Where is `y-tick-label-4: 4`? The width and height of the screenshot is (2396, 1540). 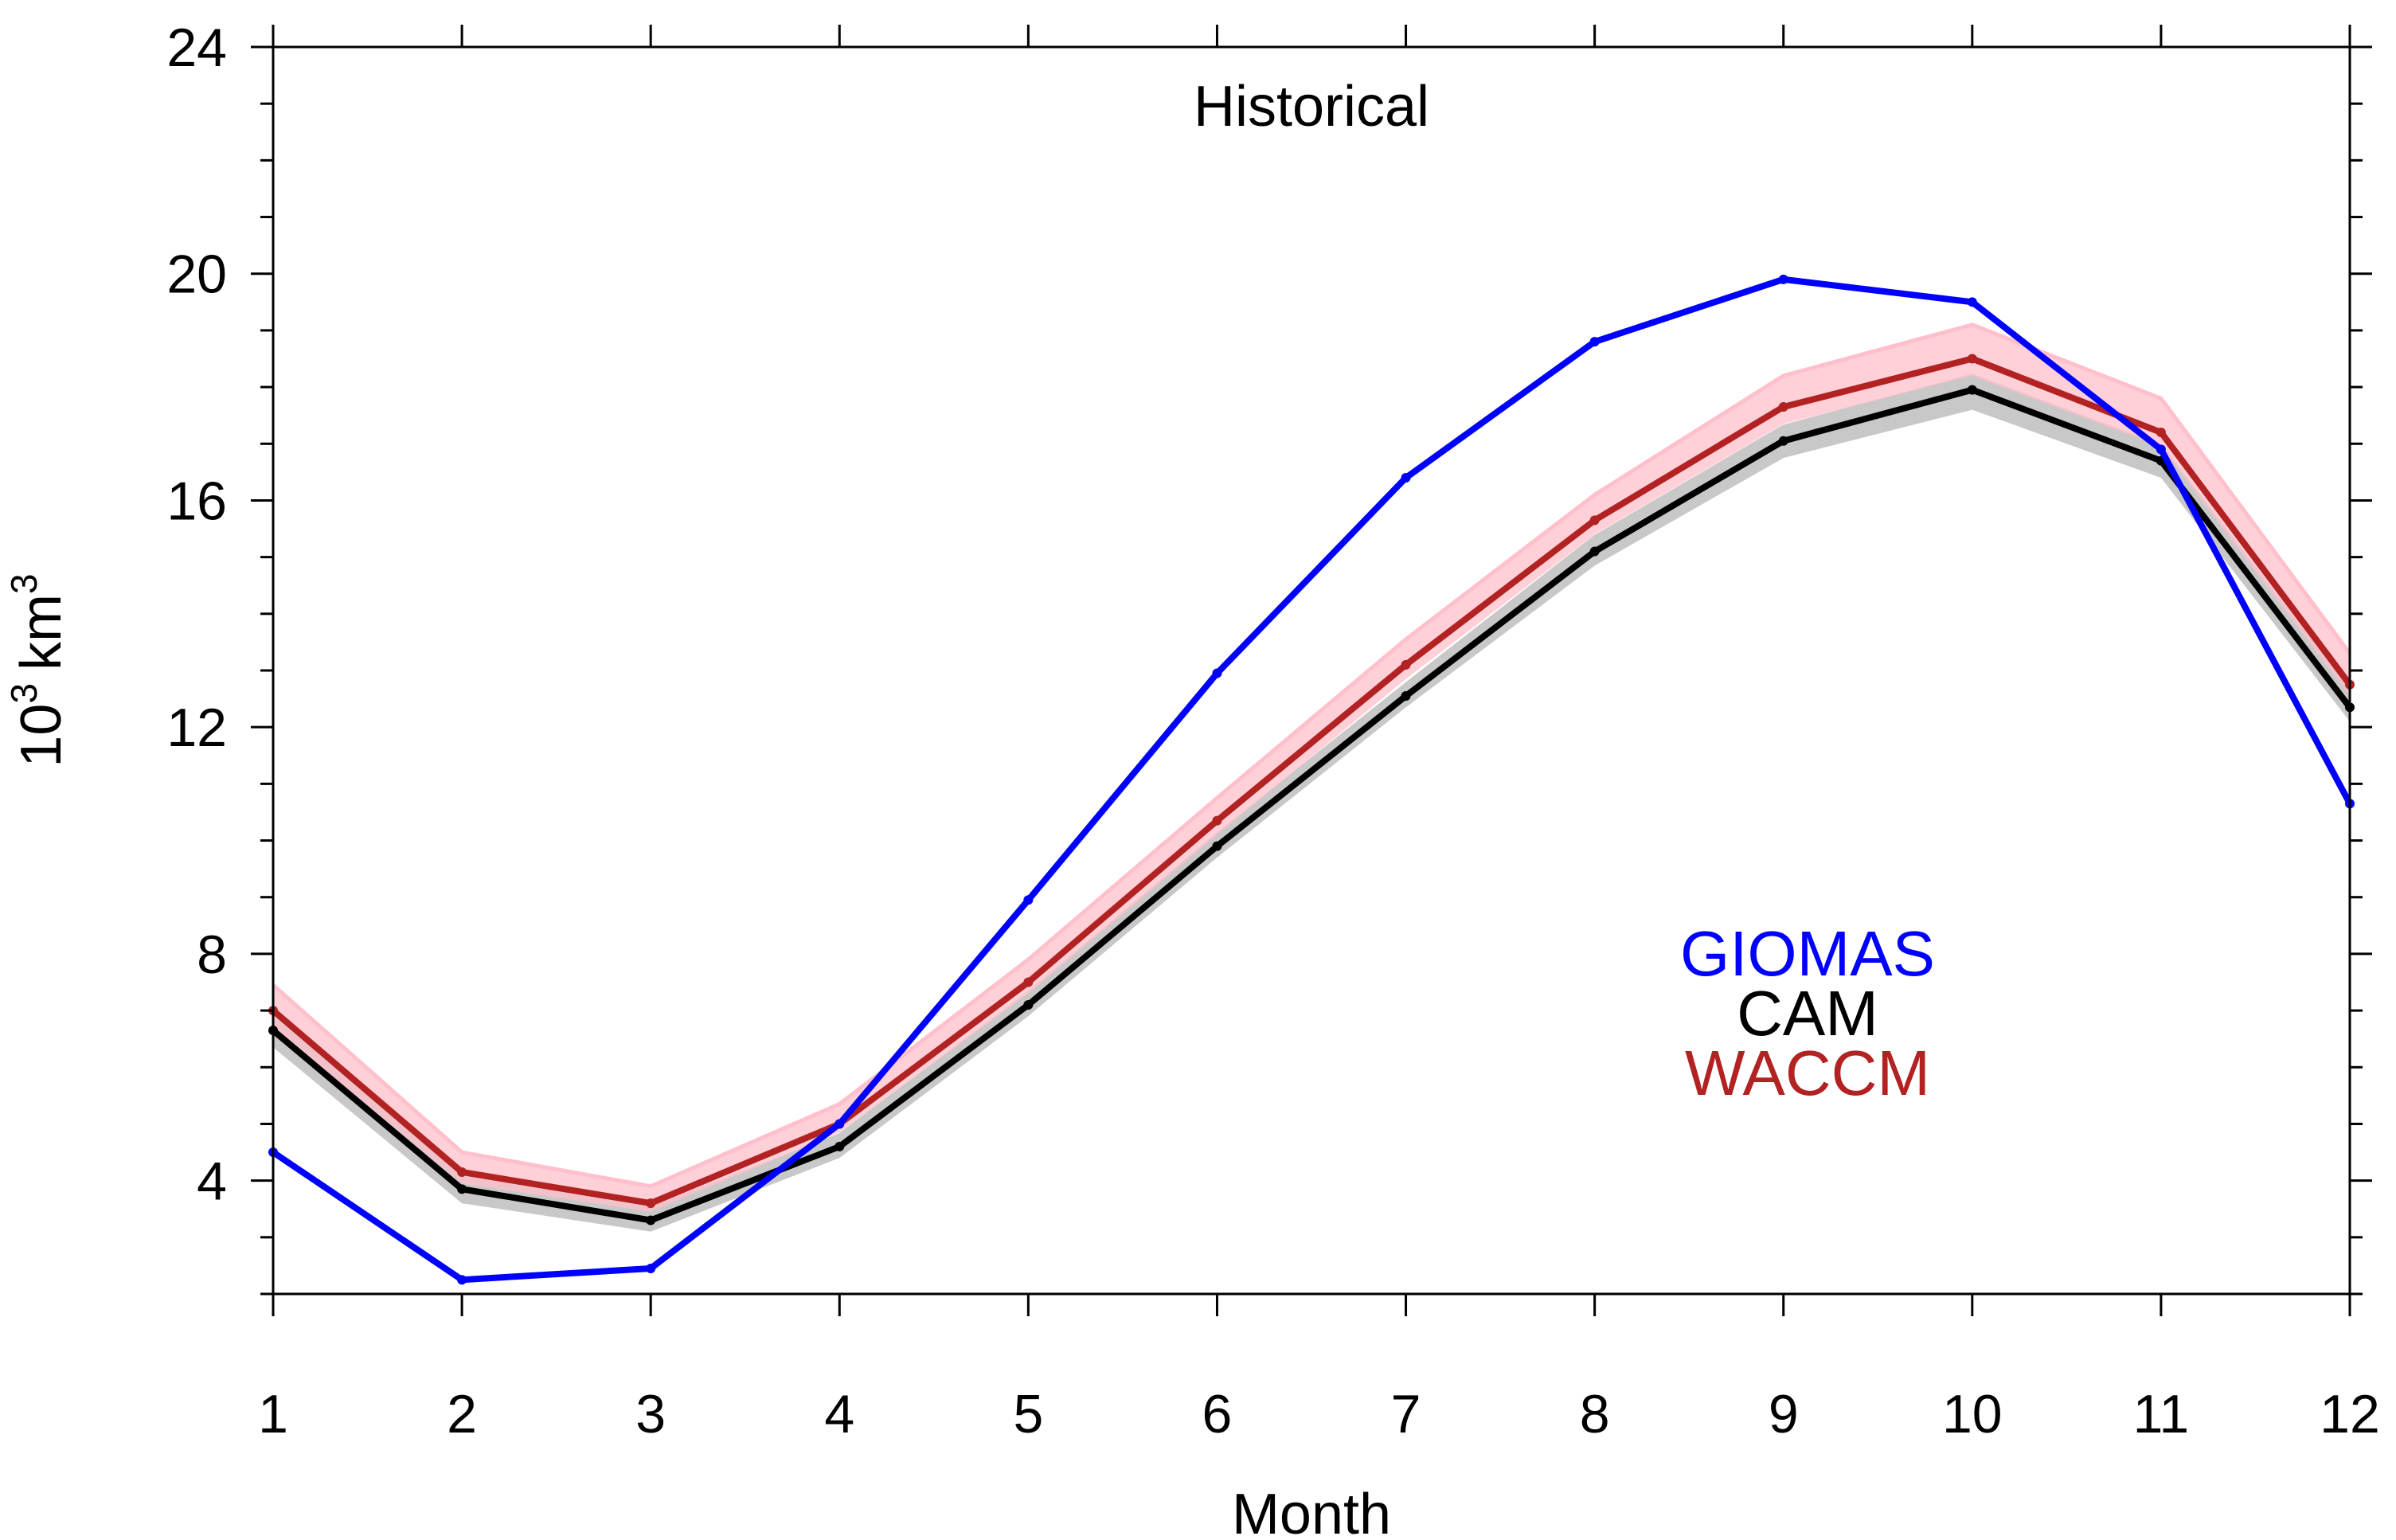 y-tick-label-4: 4 is located at coordinates (212, 1181).